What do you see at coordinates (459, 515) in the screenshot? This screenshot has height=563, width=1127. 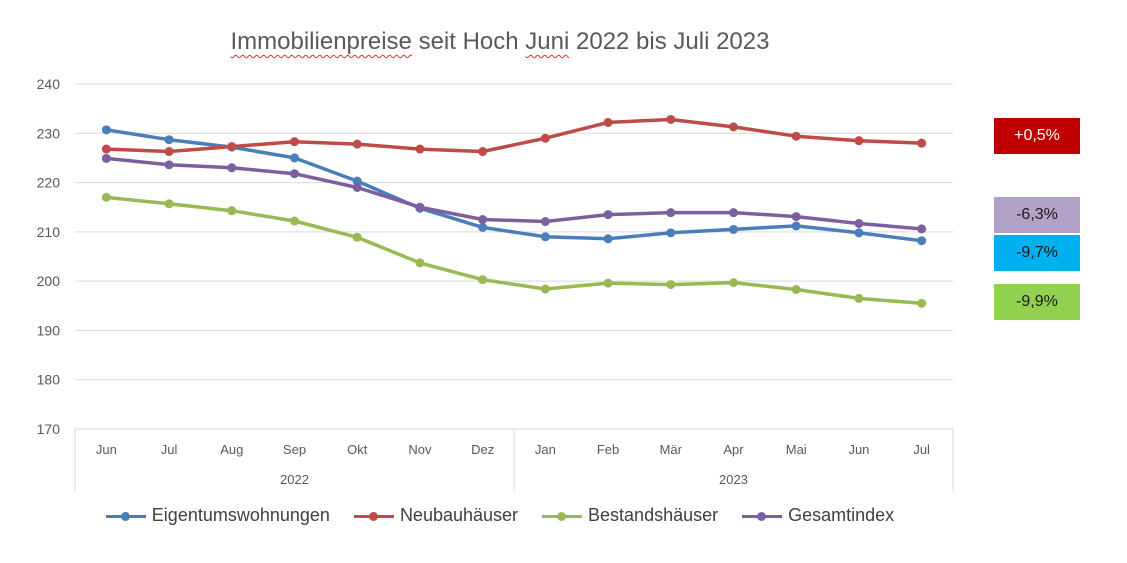 I see `legend-label: Neubauhäuser` at bounding box center [459, 515].